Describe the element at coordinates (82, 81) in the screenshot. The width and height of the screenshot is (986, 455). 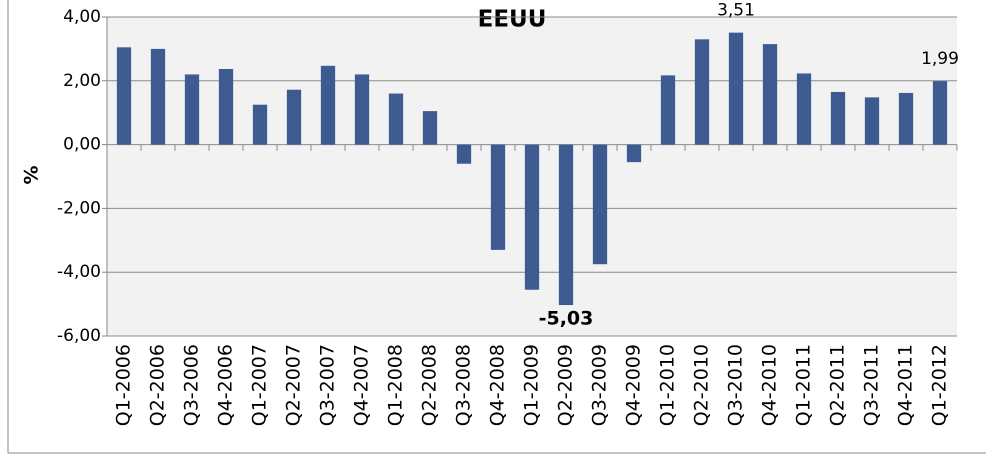
I see `y-tick-label: 2,00` at that location.